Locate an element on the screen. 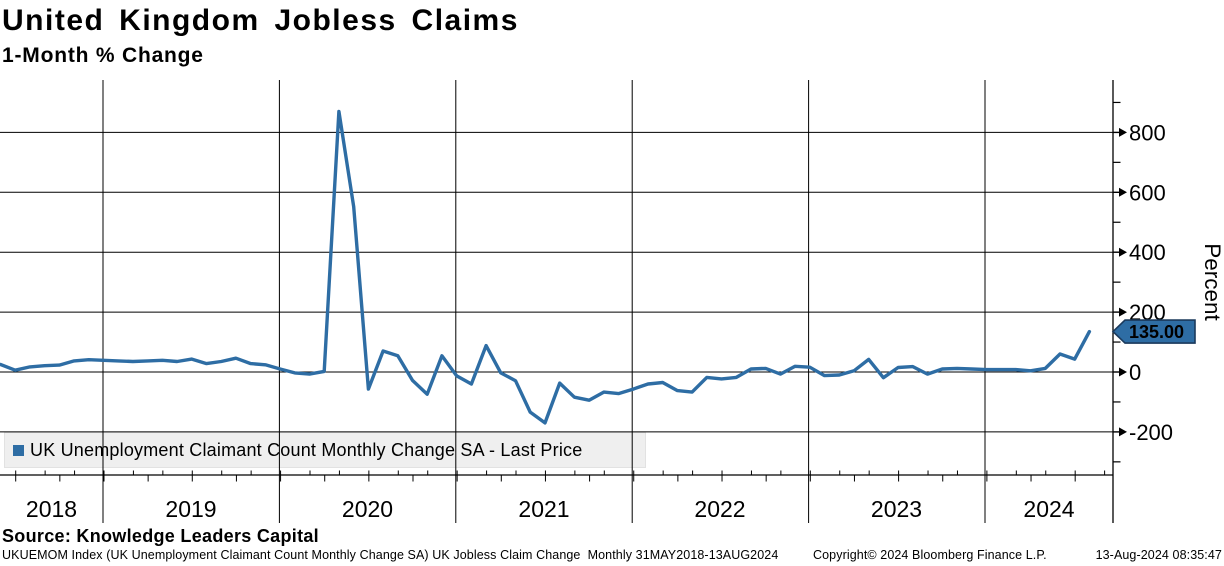  svg-text: -200 is located at coordinates (1151, 432).